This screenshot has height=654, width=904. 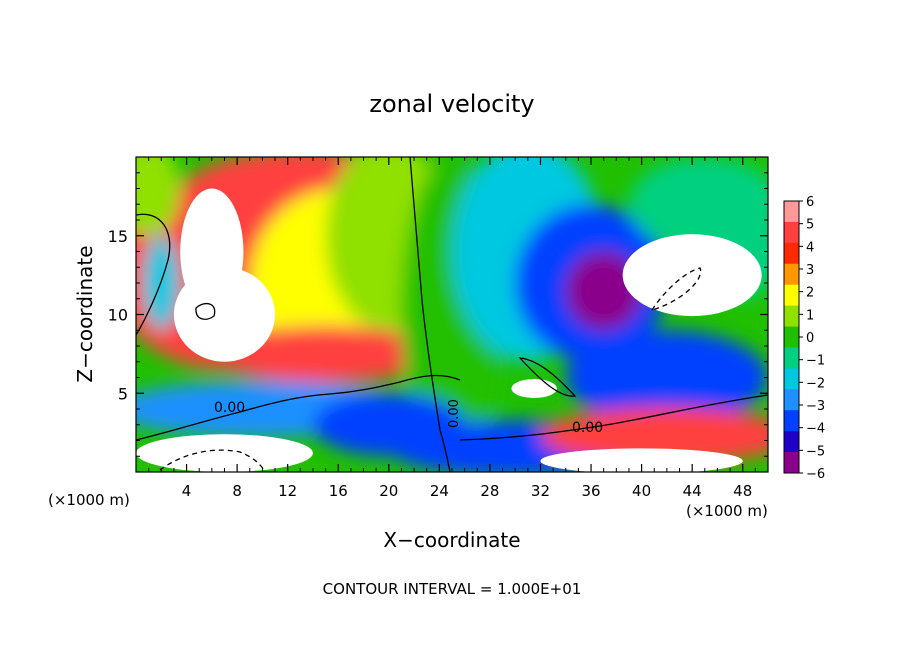 What do you see at coordinates (118, 315) in the screenshot?
I see `y-tick-label: 10` at bounding box center [118, 315].